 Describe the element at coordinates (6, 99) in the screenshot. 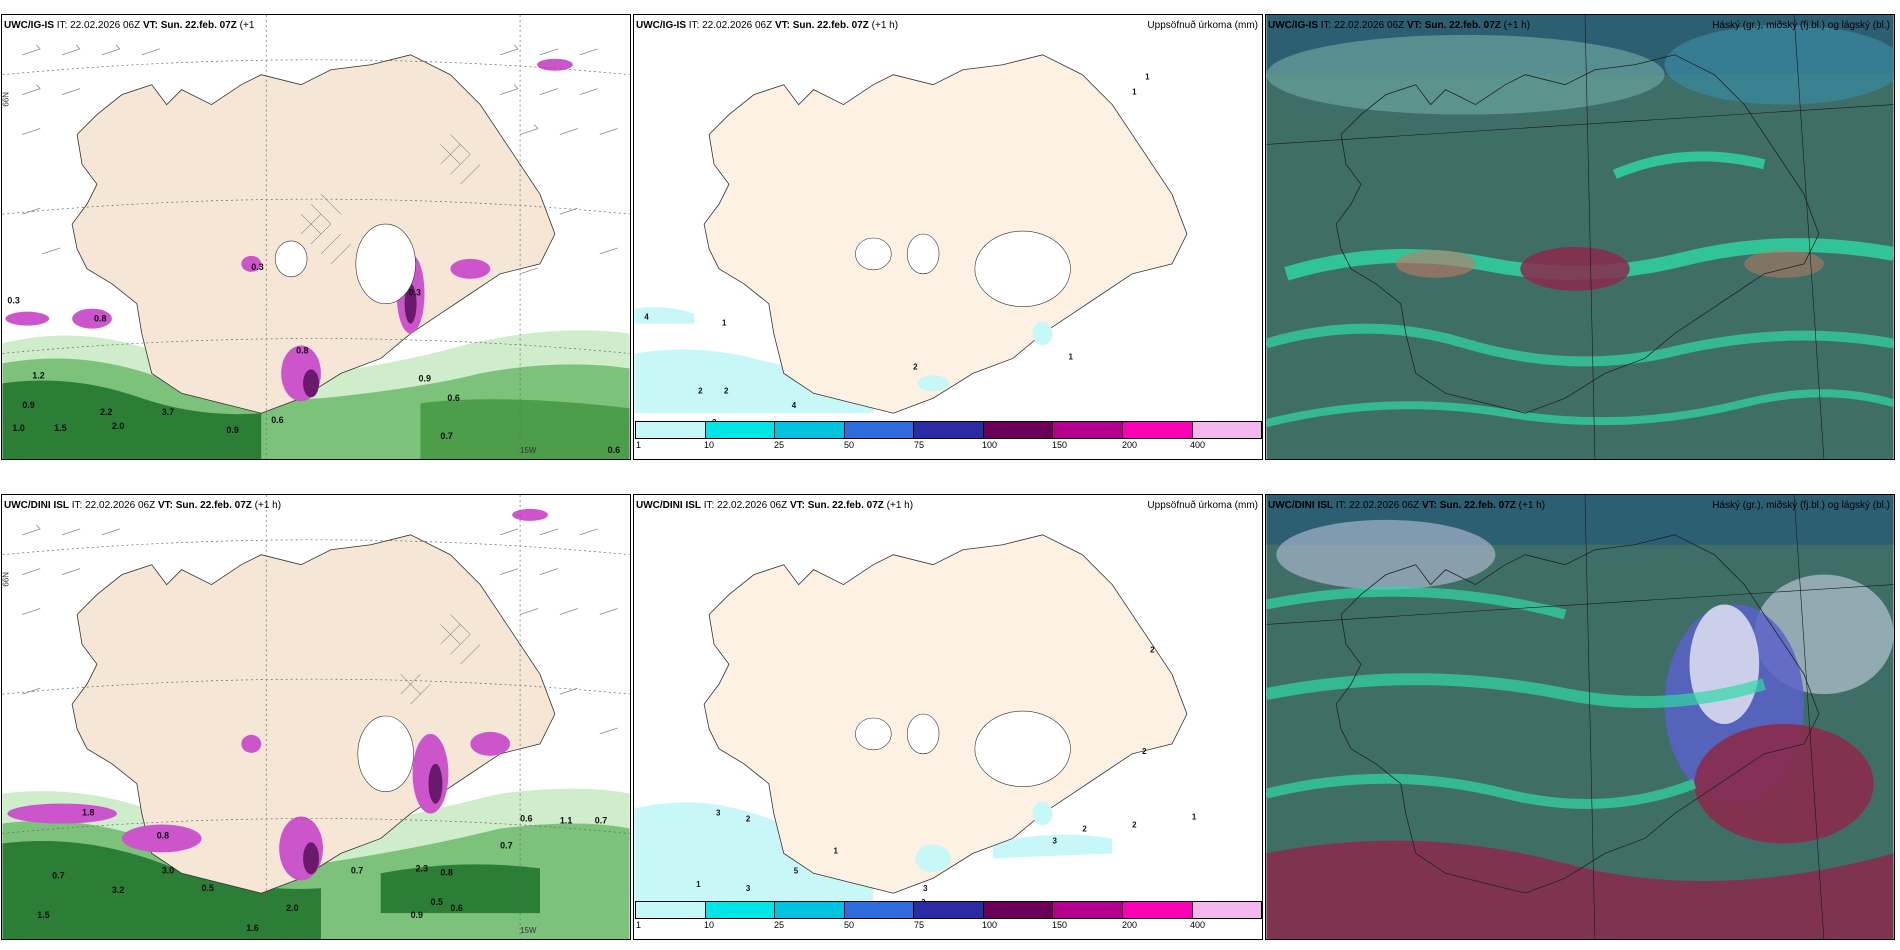

I see `lat-label-66n: 66N` at that location.